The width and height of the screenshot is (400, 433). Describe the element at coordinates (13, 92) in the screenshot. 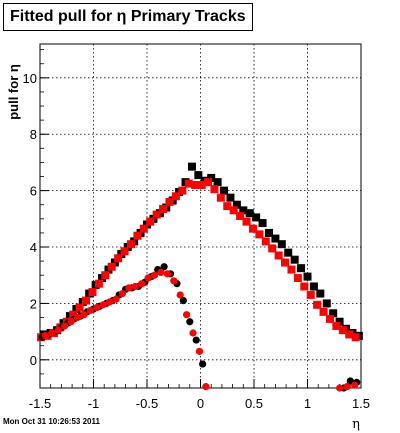

I see `y-axis-label: pull for η` at that location.